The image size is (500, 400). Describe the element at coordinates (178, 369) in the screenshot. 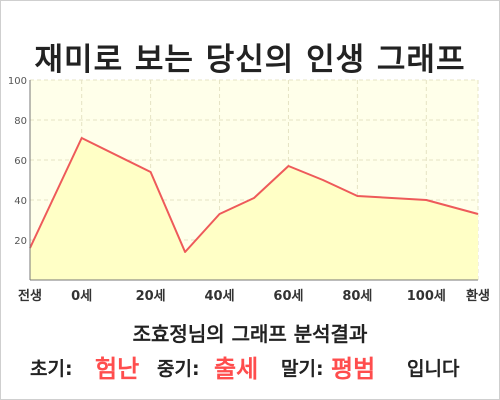

I see `mid-label: 중기:` at that location.